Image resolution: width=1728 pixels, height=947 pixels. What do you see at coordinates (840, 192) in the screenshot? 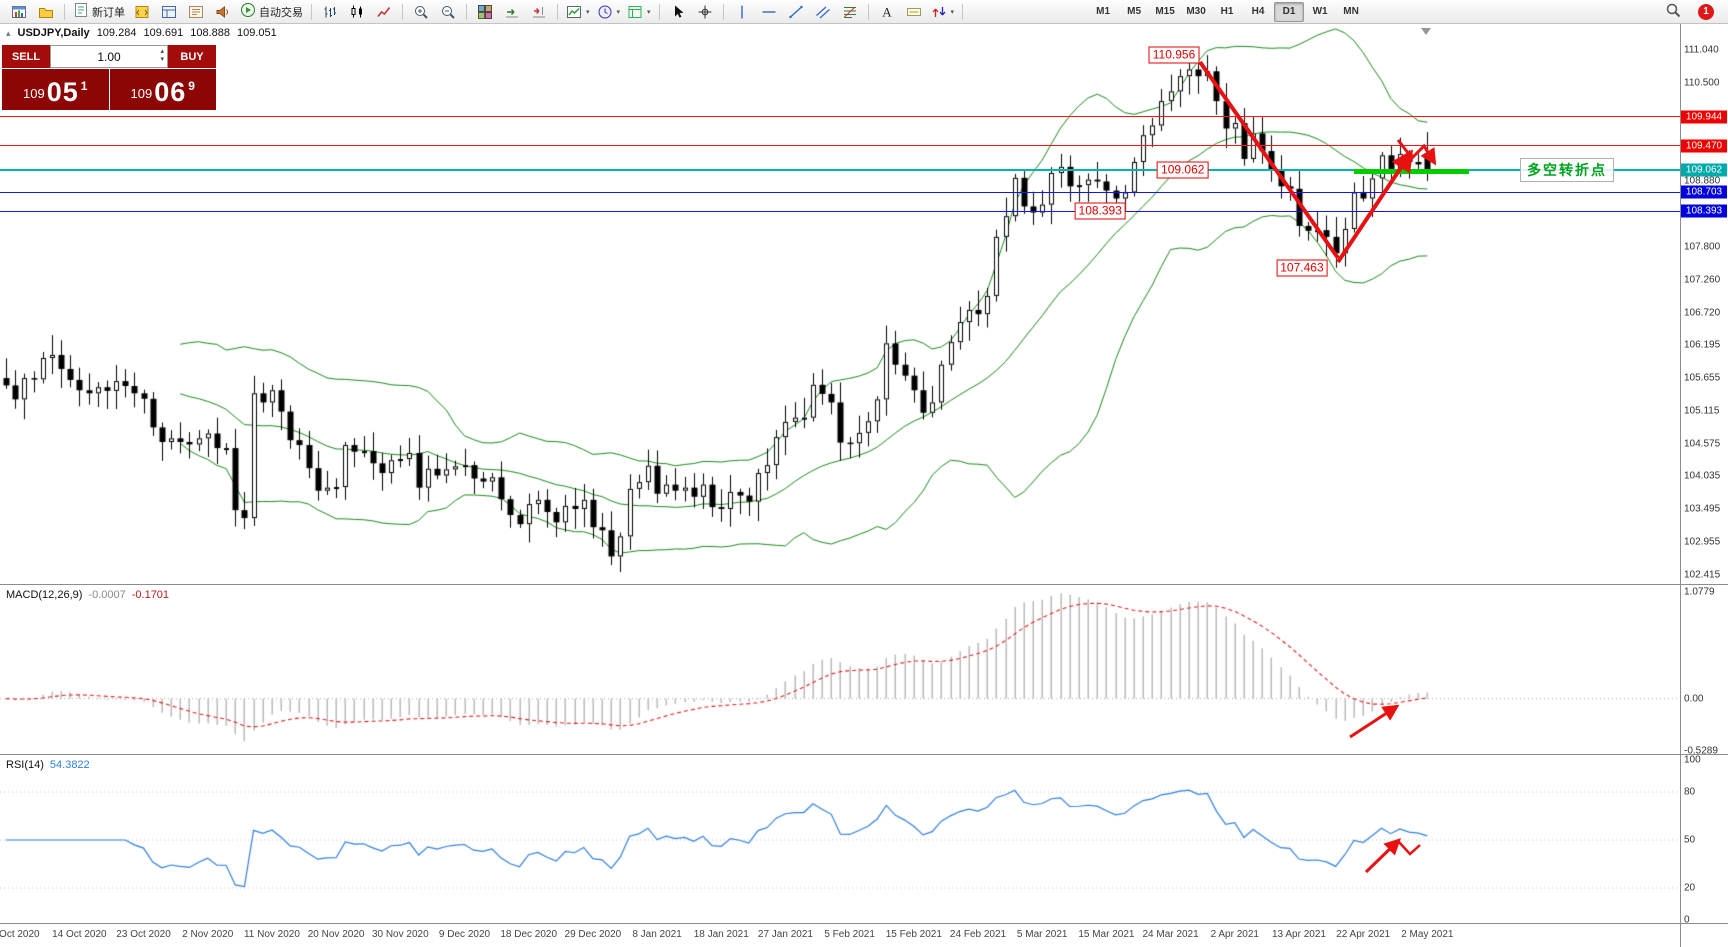
I see `price-level-line-108.703` at bounding box center [840, 192].